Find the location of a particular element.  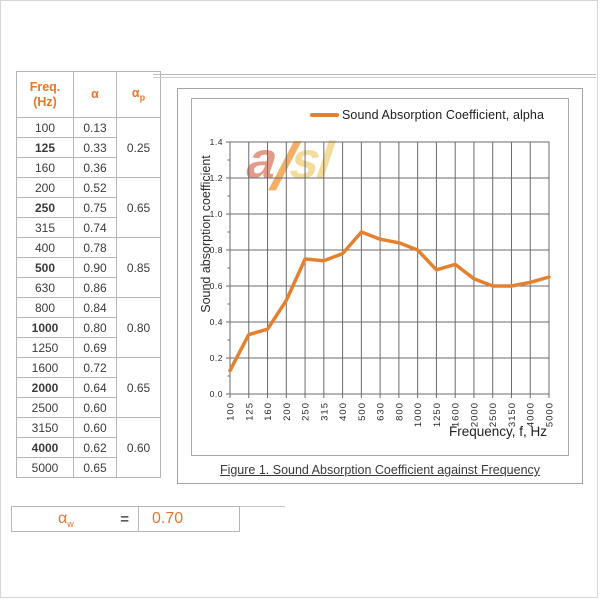

header-freq: Freq. (Hz) is located at coordinates (45, 94).